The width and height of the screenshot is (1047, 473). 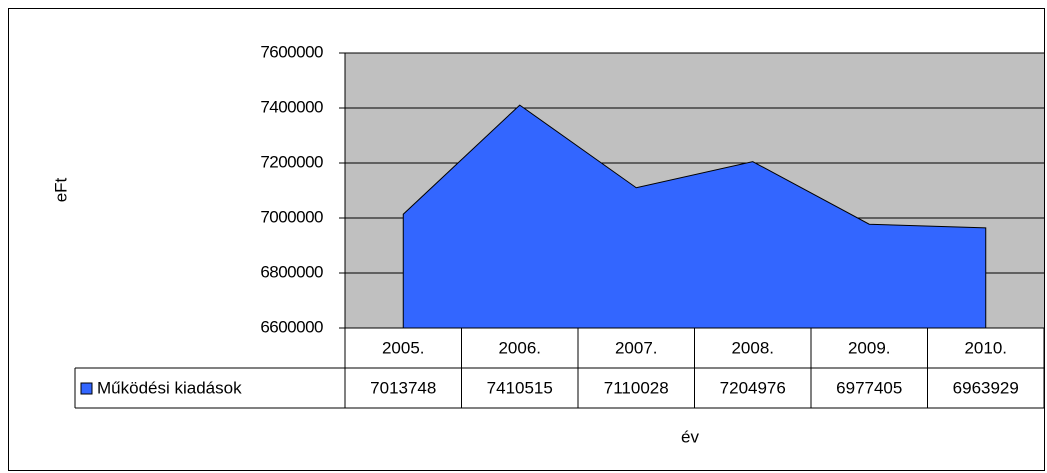 What do you see at coordinates (636, 347) in the screenshot?
I see `x-tick-label: 2007.` at bounding box center [636, 347].